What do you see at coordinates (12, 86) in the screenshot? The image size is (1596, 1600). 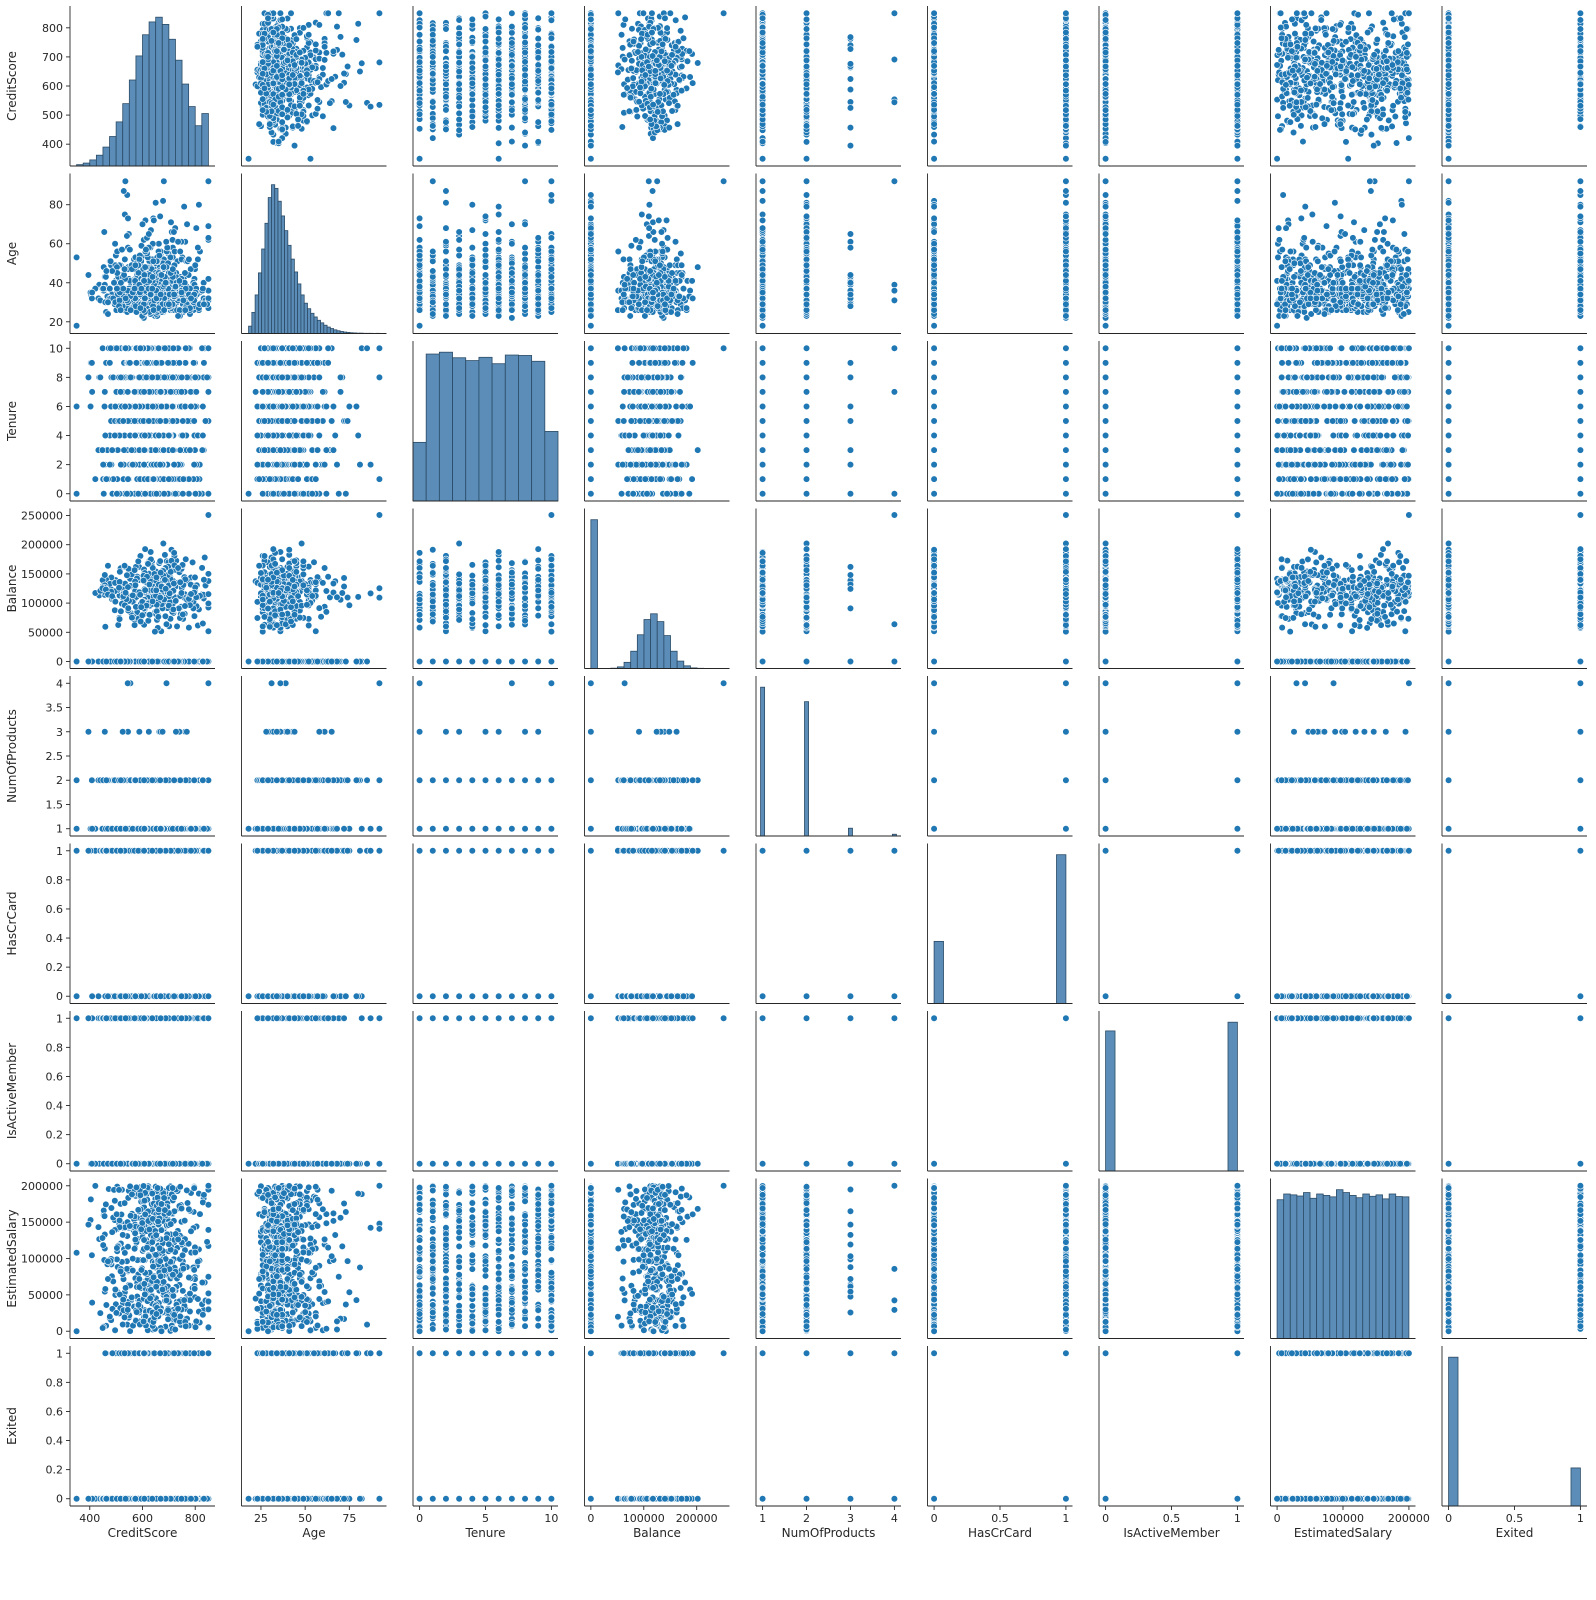 I see `y-axis-label: CreditScore` at bounding box center [12, 86].